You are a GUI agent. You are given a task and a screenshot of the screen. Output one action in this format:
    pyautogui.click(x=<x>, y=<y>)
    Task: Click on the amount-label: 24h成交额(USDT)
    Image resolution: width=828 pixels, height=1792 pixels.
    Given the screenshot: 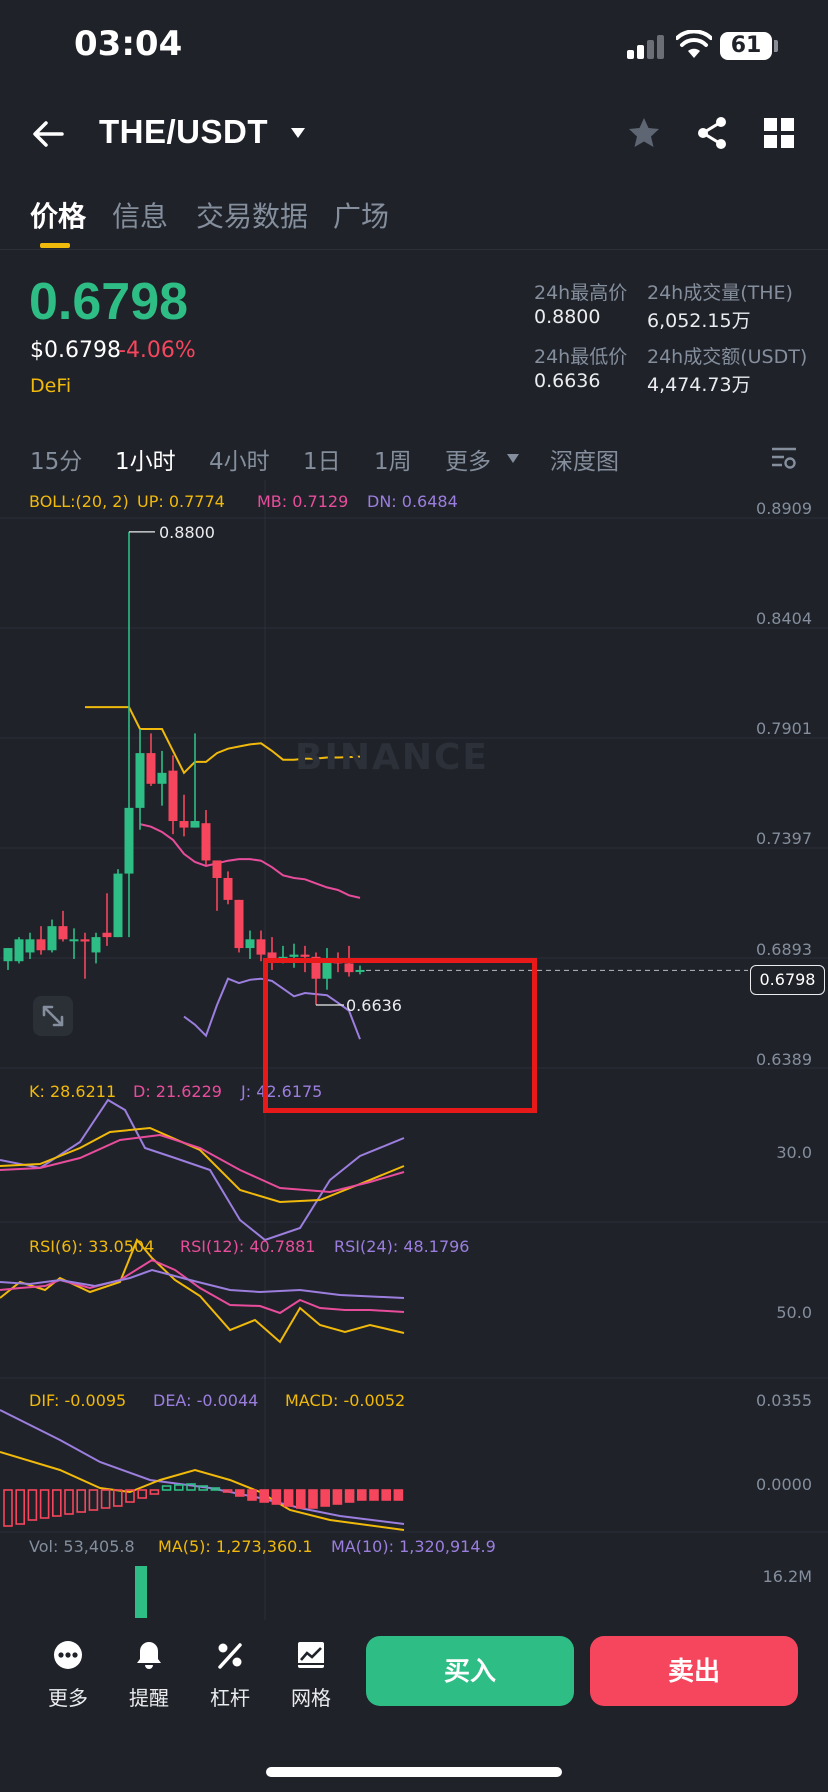 What is the action you would take?
    pyautogui.click(x=727, y=357)
    